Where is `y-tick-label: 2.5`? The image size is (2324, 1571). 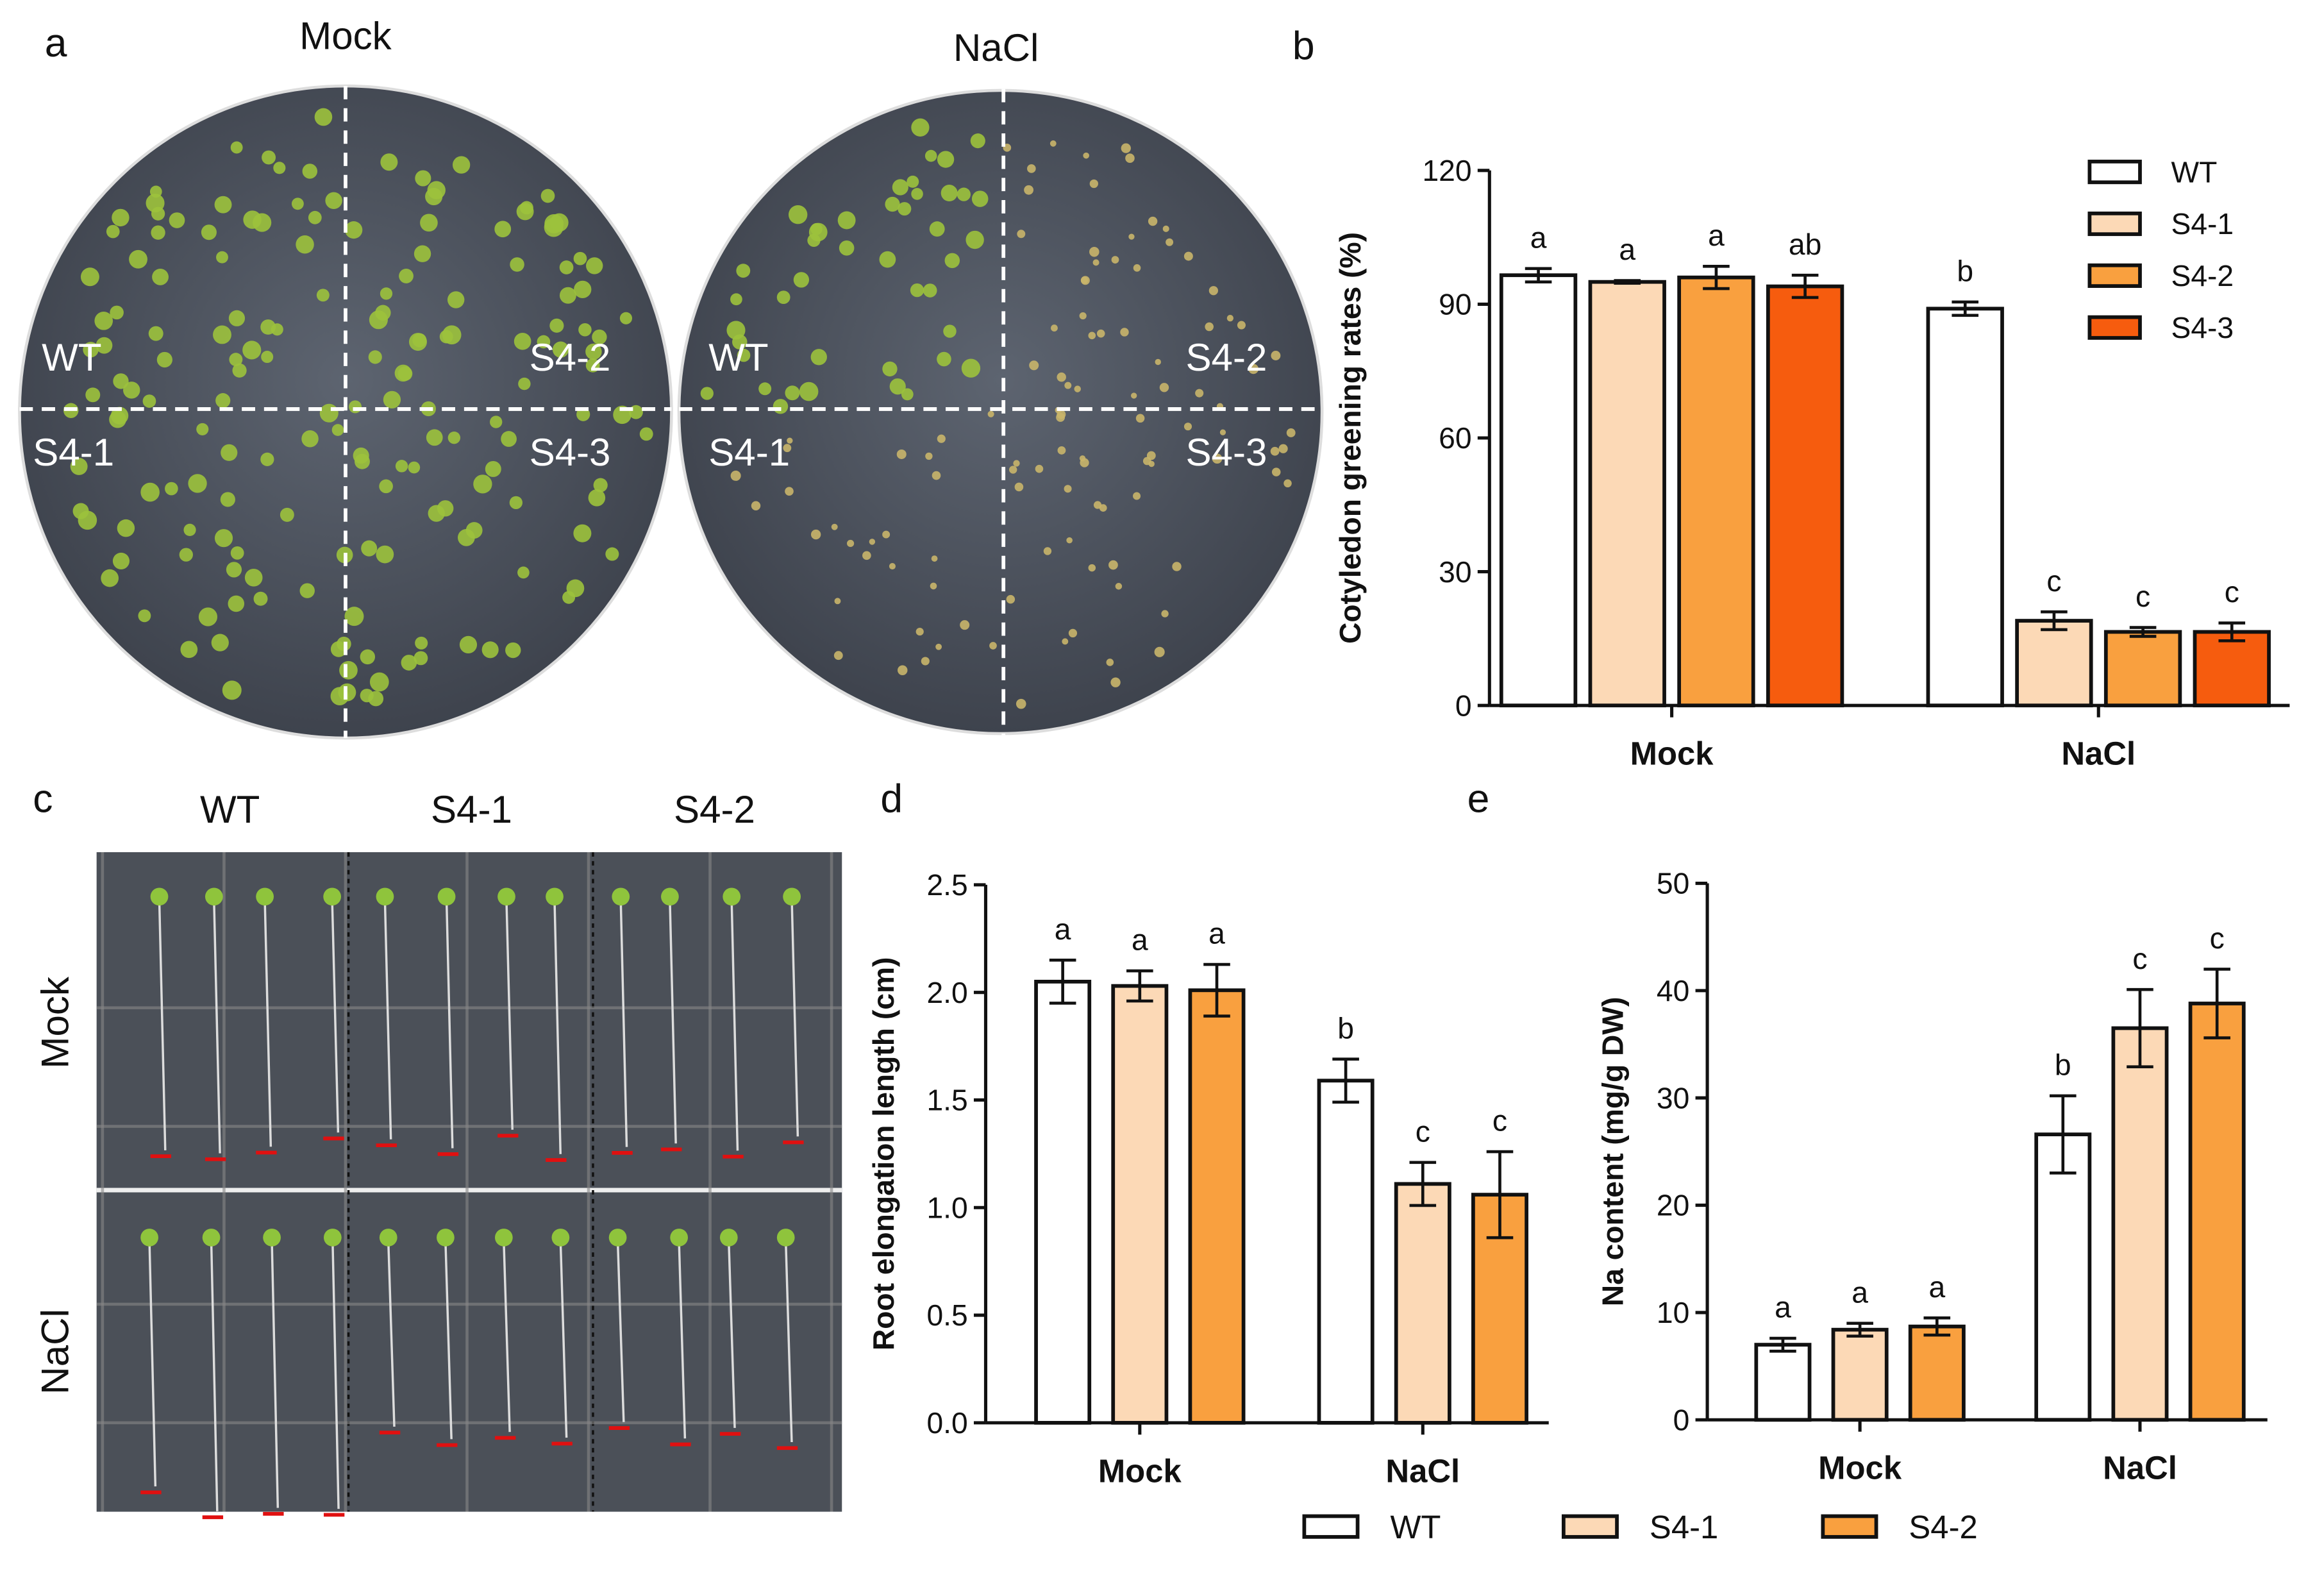 y-tick-label: 2.5 is located at coordinates (946, 885).